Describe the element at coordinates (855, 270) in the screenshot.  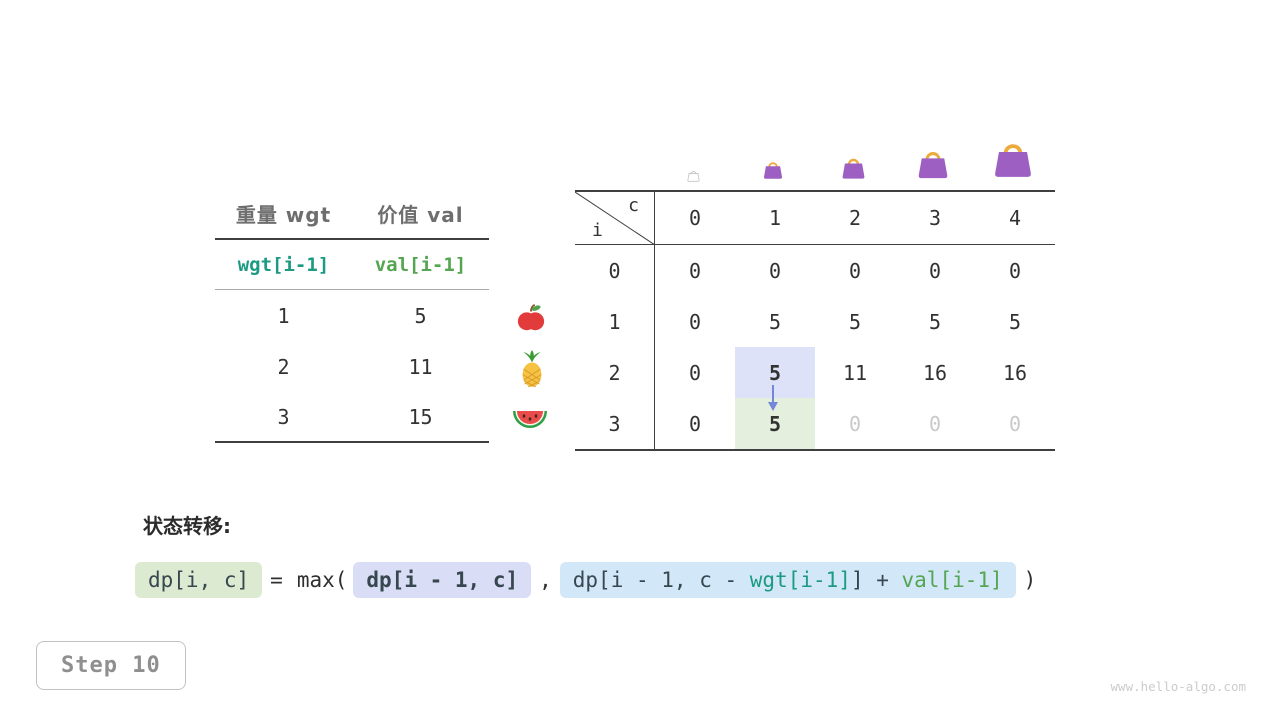
I see `dp-cell-0-2: 0` at that location.